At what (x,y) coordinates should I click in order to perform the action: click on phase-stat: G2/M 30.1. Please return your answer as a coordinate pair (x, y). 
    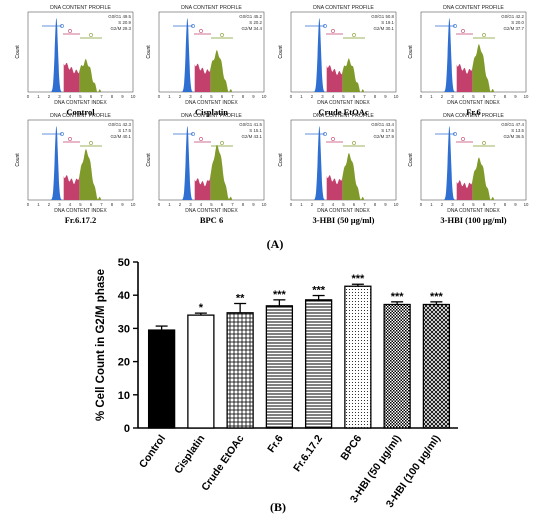
    Looking at the image, I should click on (384, 28).